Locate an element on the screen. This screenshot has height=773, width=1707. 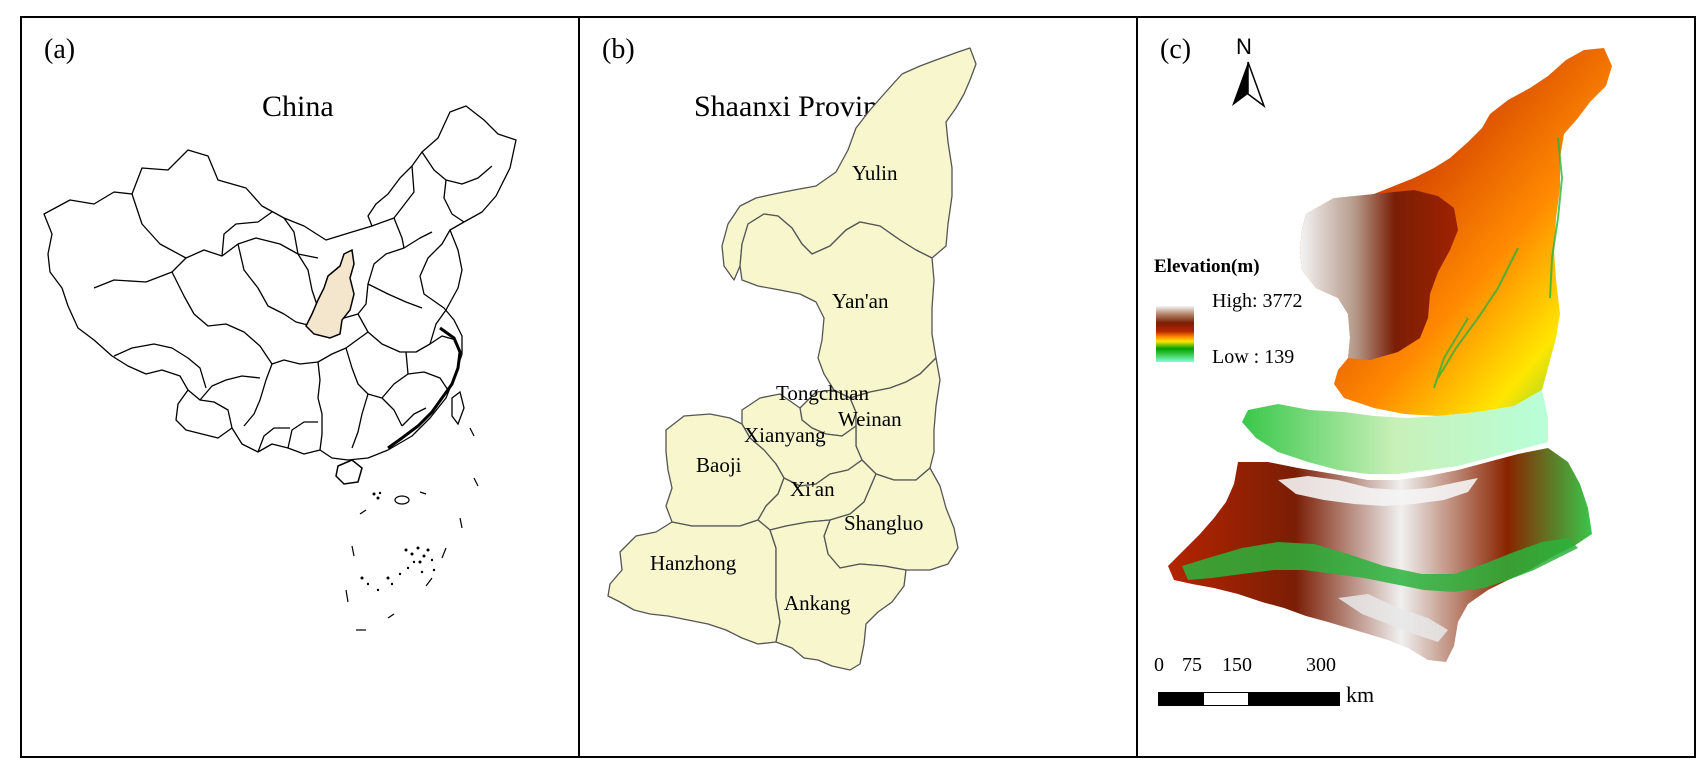
panel-letter-a: (a) is located at coordinates (60, 49).